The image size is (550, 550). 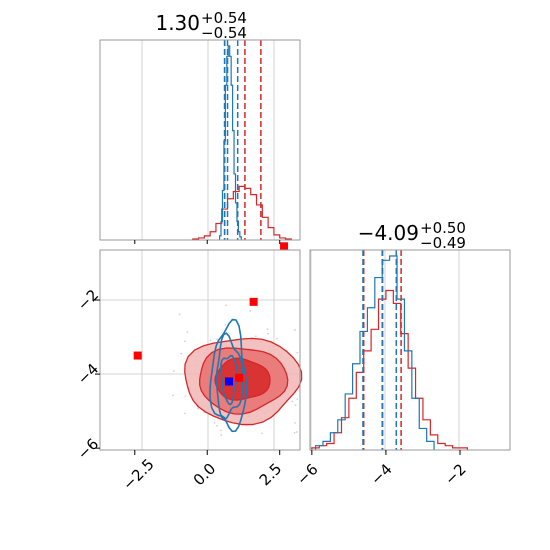 I want to click on x-tick-label-c: 2.5, so click(x=271, y=475).